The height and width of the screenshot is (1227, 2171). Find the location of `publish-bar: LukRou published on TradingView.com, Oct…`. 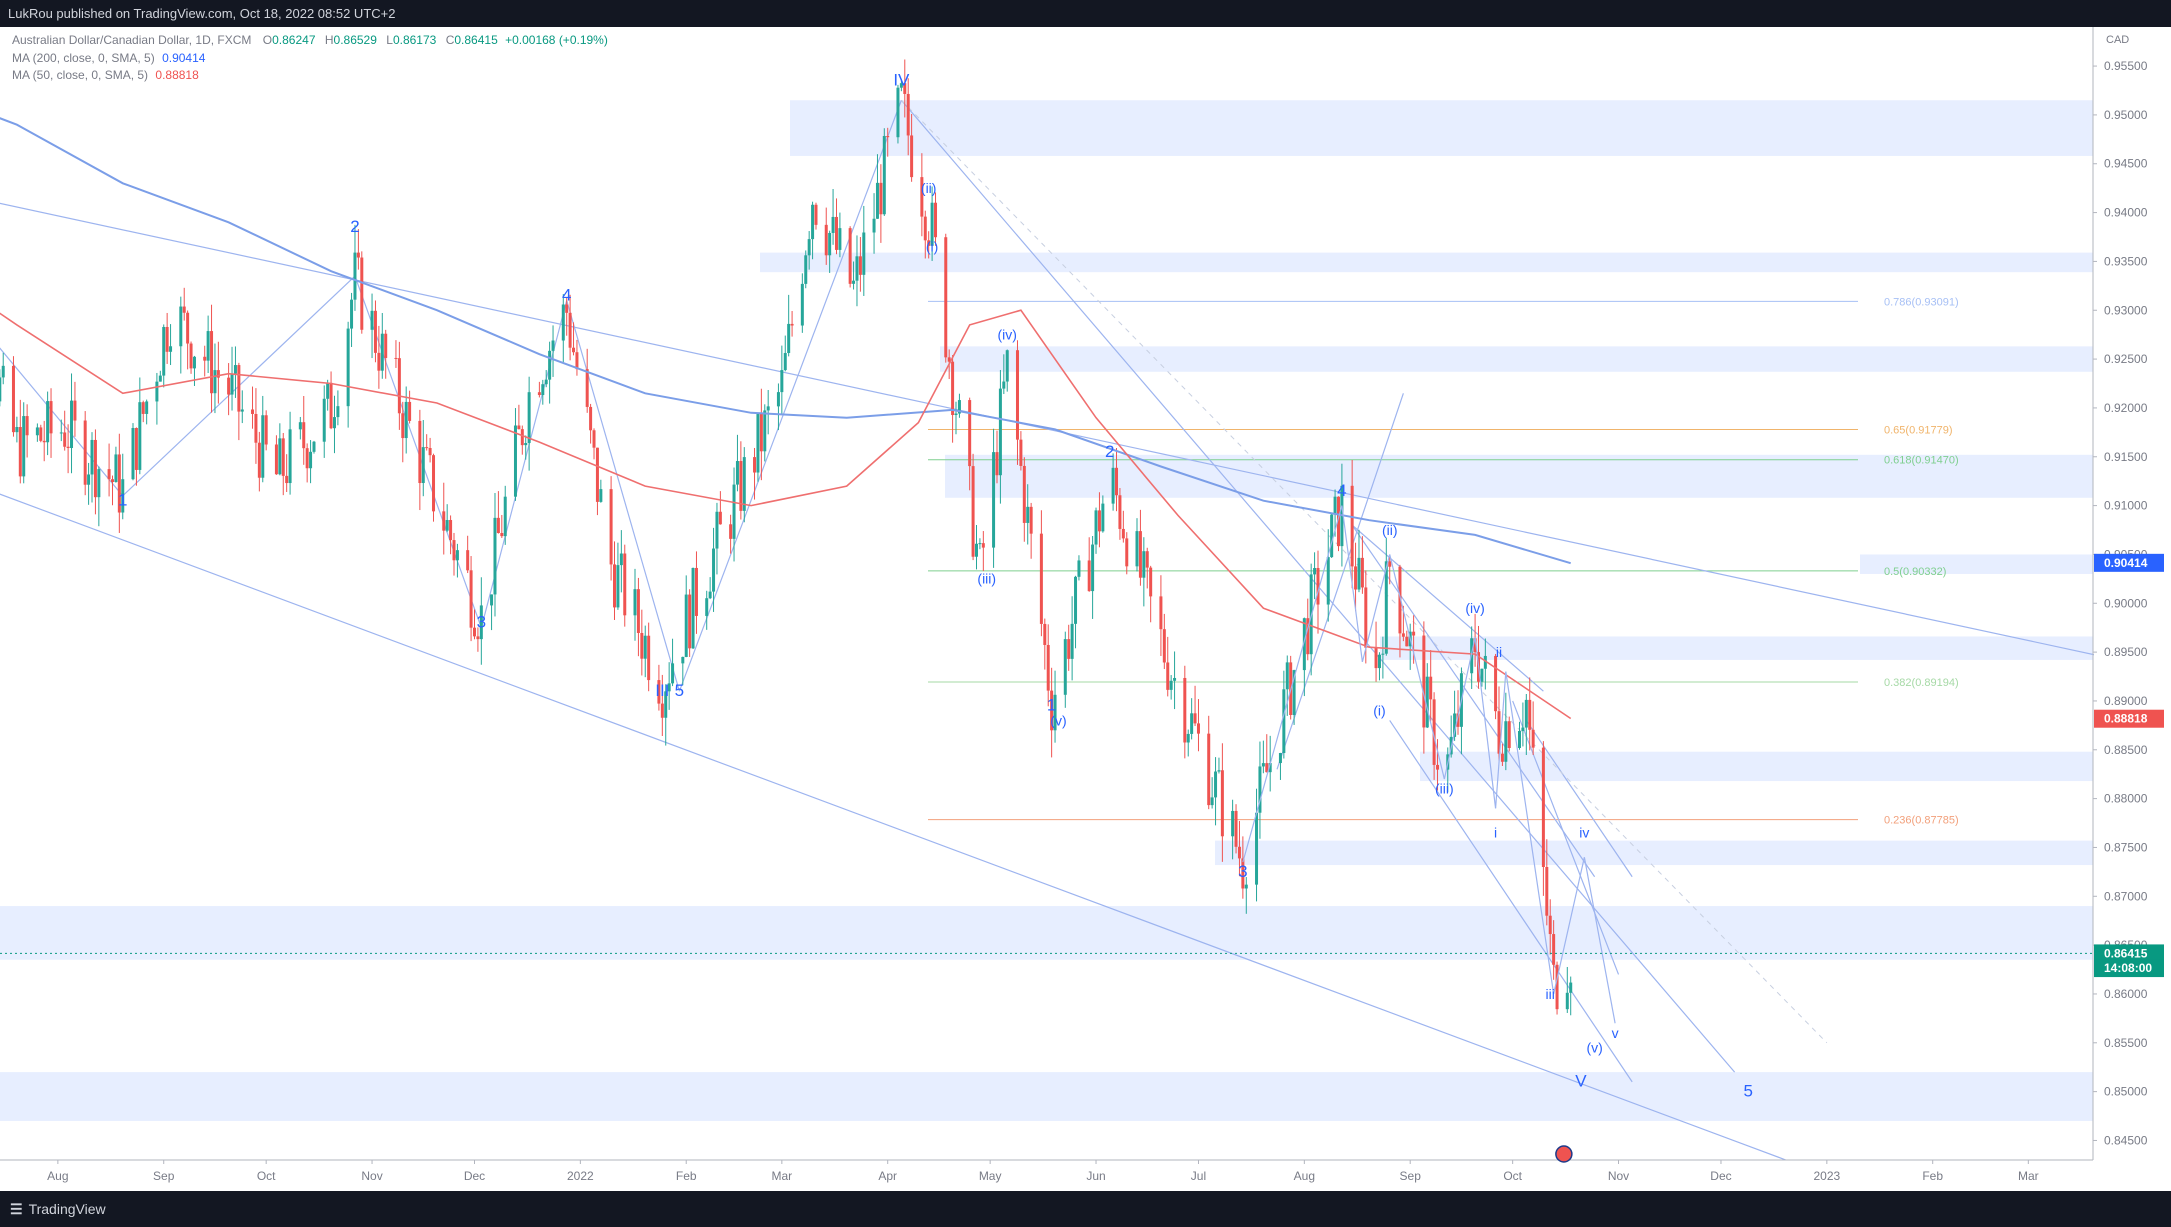

publish-bar: LukRou published on TradingView.com, Oct… is located at coordinates (1085, 13).